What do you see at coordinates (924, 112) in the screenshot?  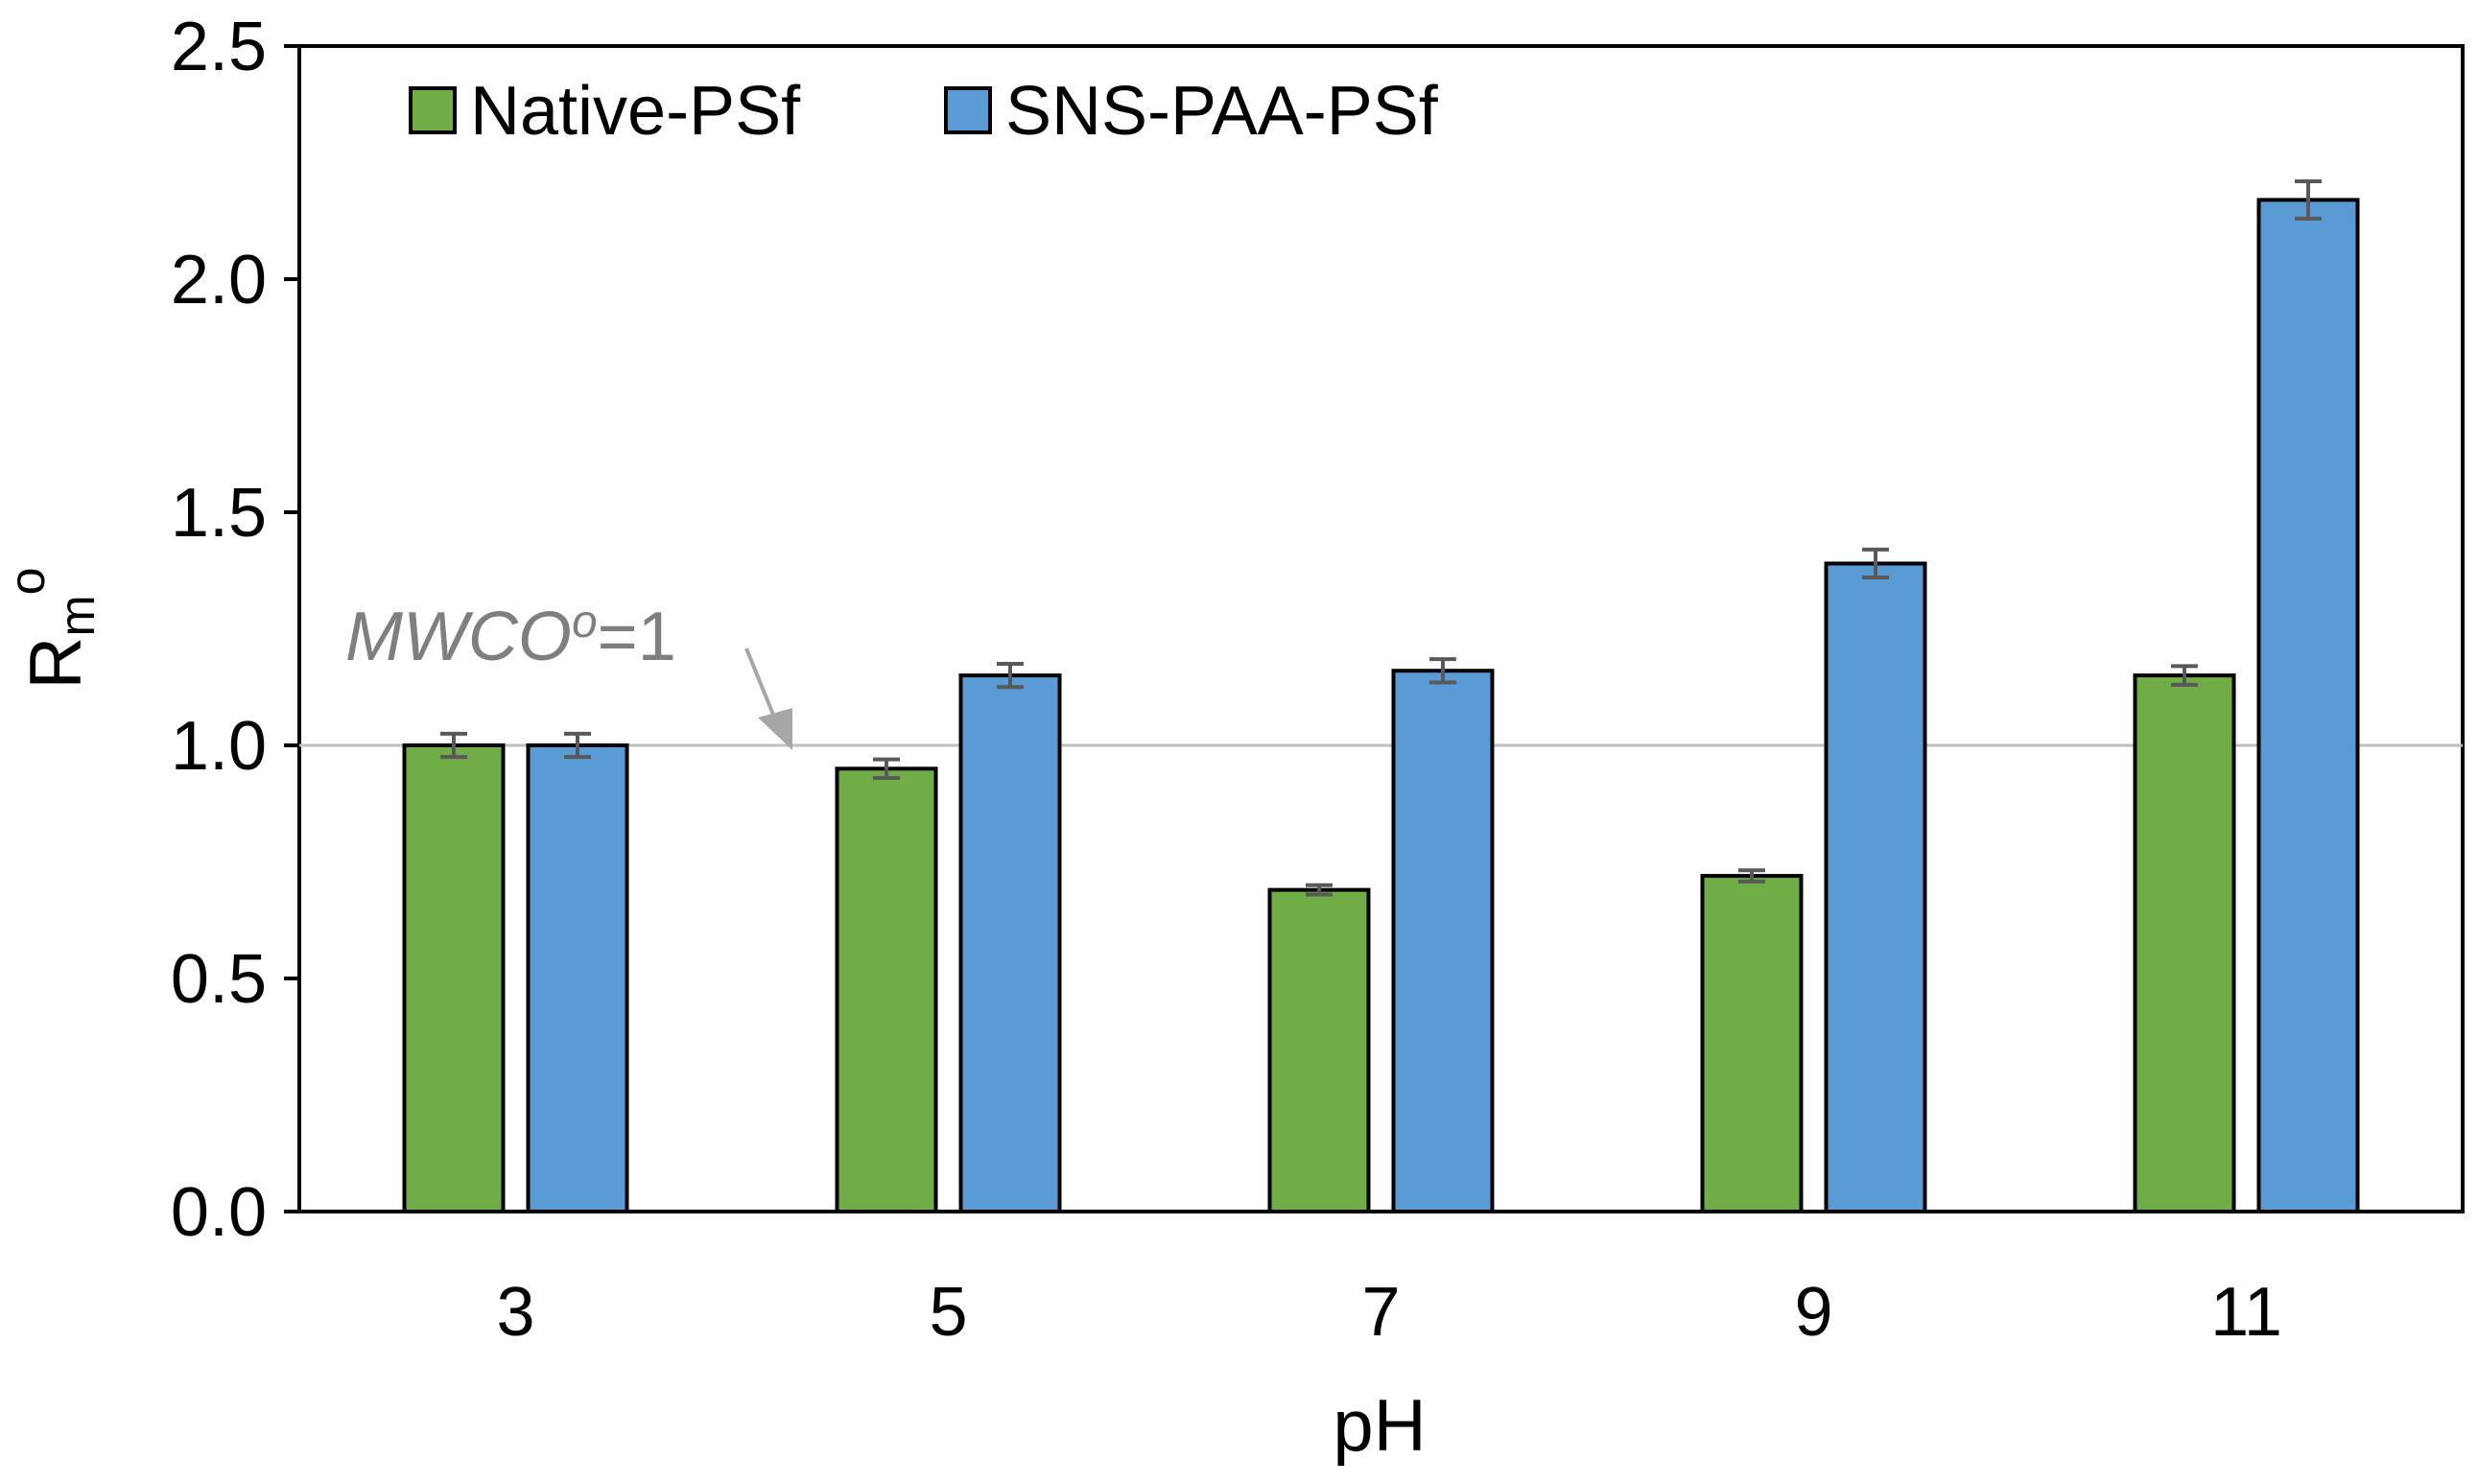 I see `legend: Native-PSf SNS-PAA-PSf` at bounding box center [924, 112].